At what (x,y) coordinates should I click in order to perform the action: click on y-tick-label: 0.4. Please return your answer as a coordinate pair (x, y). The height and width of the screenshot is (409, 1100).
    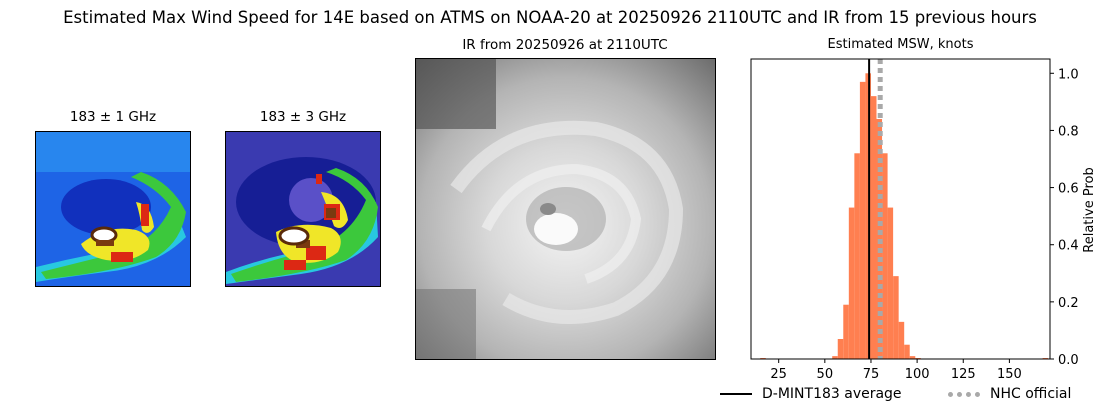
    Looking at the image, I should click on (1068, 246).